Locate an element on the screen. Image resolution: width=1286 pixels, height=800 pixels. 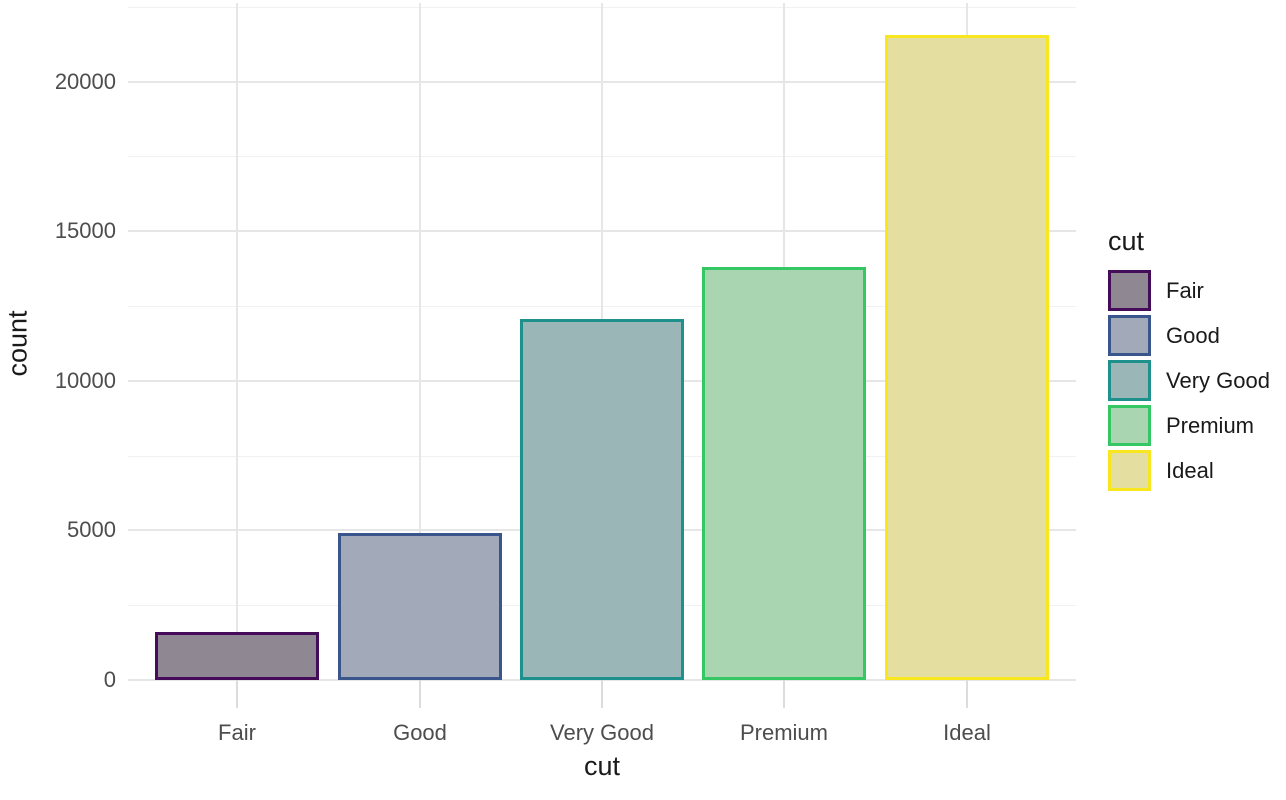
x-tick-label-premium: Premium is located at coordinates (783, 732).